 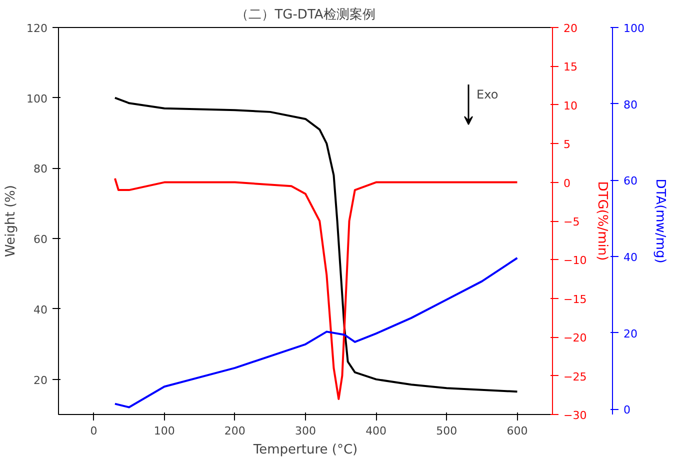 What do you see at coordinates (41, 239) in the screenshot?
I see `y-tick-label: 60` at bounding box center [41, 239].